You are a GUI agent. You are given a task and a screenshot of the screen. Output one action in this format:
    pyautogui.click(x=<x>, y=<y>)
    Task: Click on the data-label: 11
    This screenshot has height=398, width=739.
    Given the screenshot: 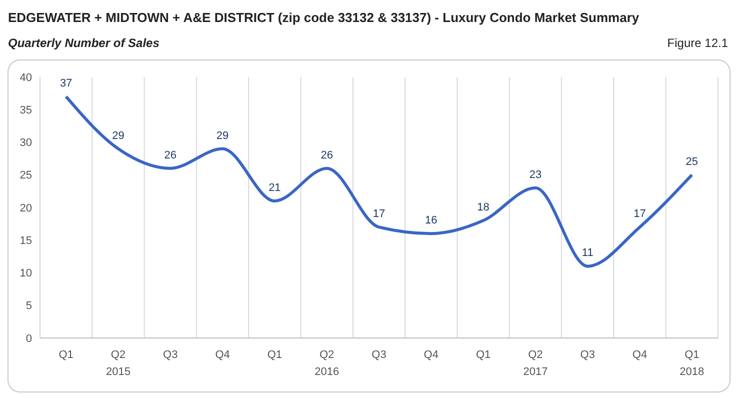 What is the action you would take?
    pyautogui.click(x=588, y=253)
    